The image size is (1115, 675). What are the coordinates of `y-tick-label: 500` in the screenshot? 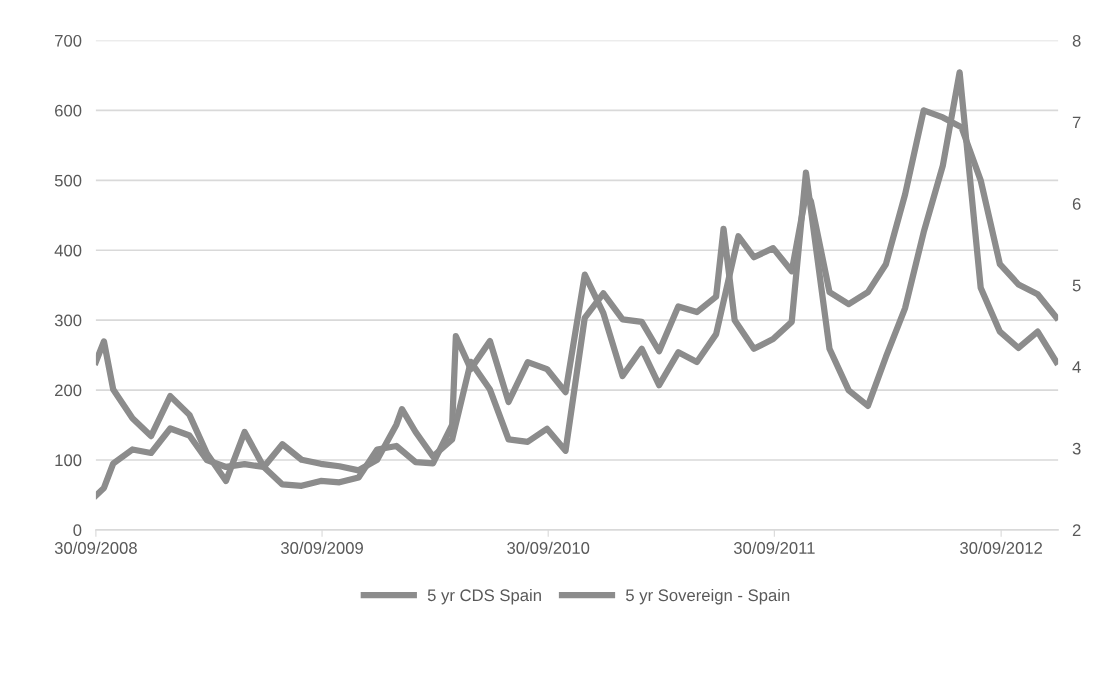 It's located at (68, 180).